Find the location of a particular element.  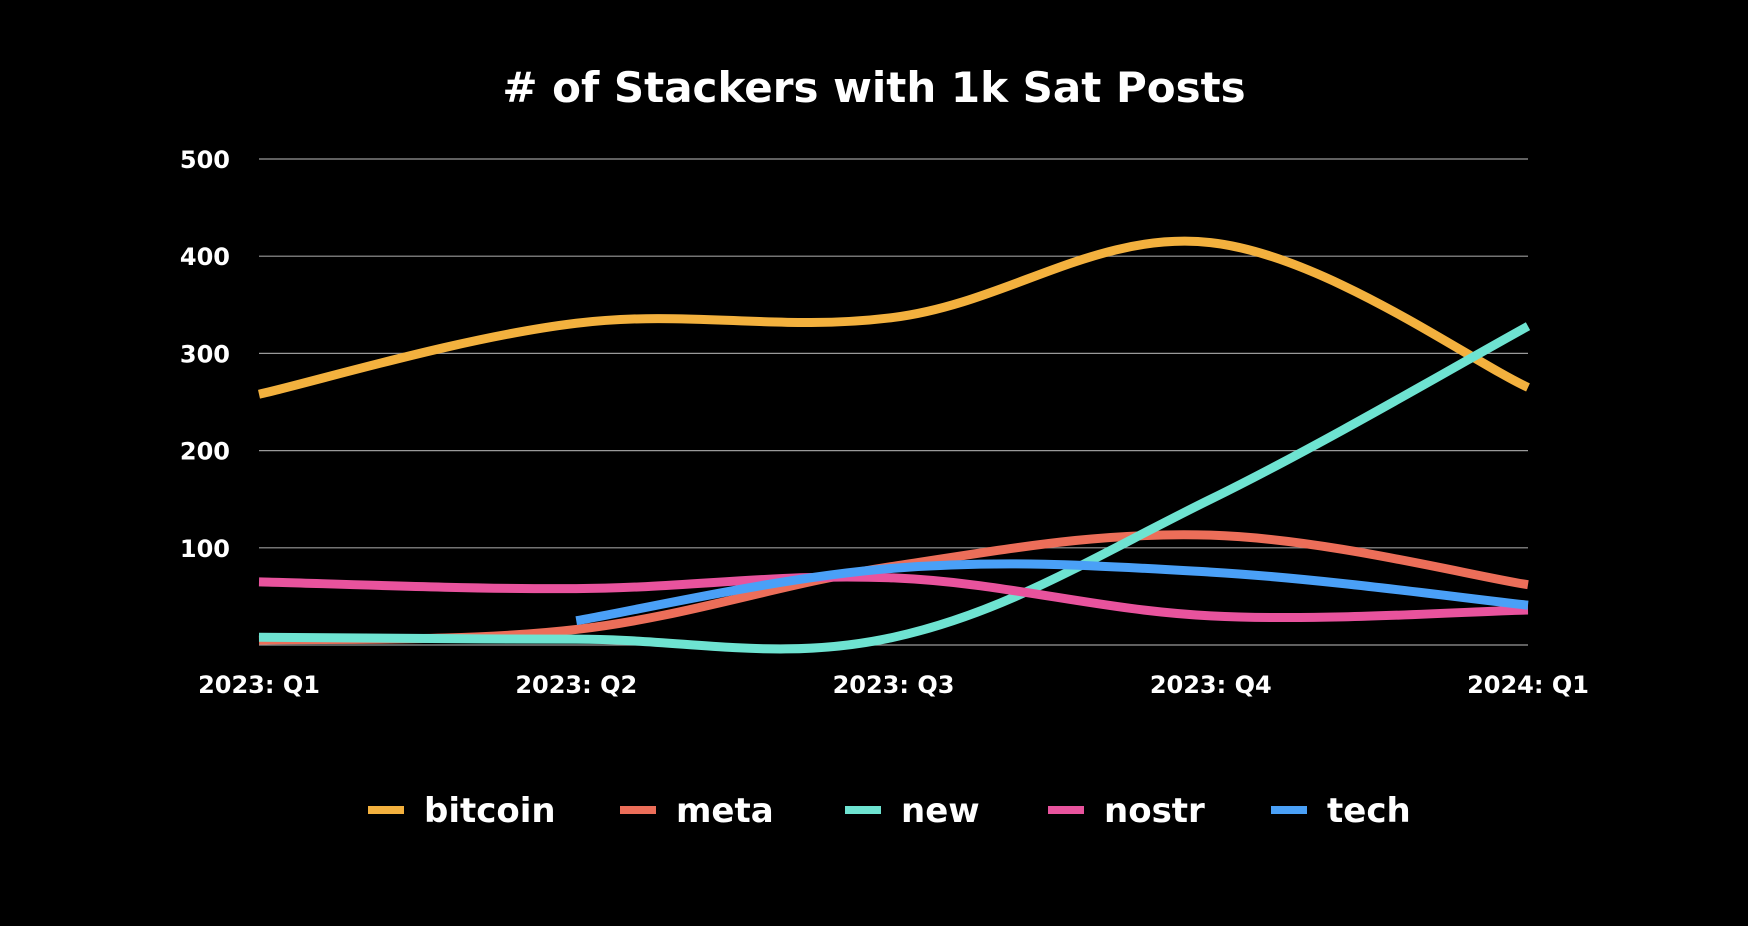

legend: bitcoin meta new nostr tech is located at coordinates (889, 811).